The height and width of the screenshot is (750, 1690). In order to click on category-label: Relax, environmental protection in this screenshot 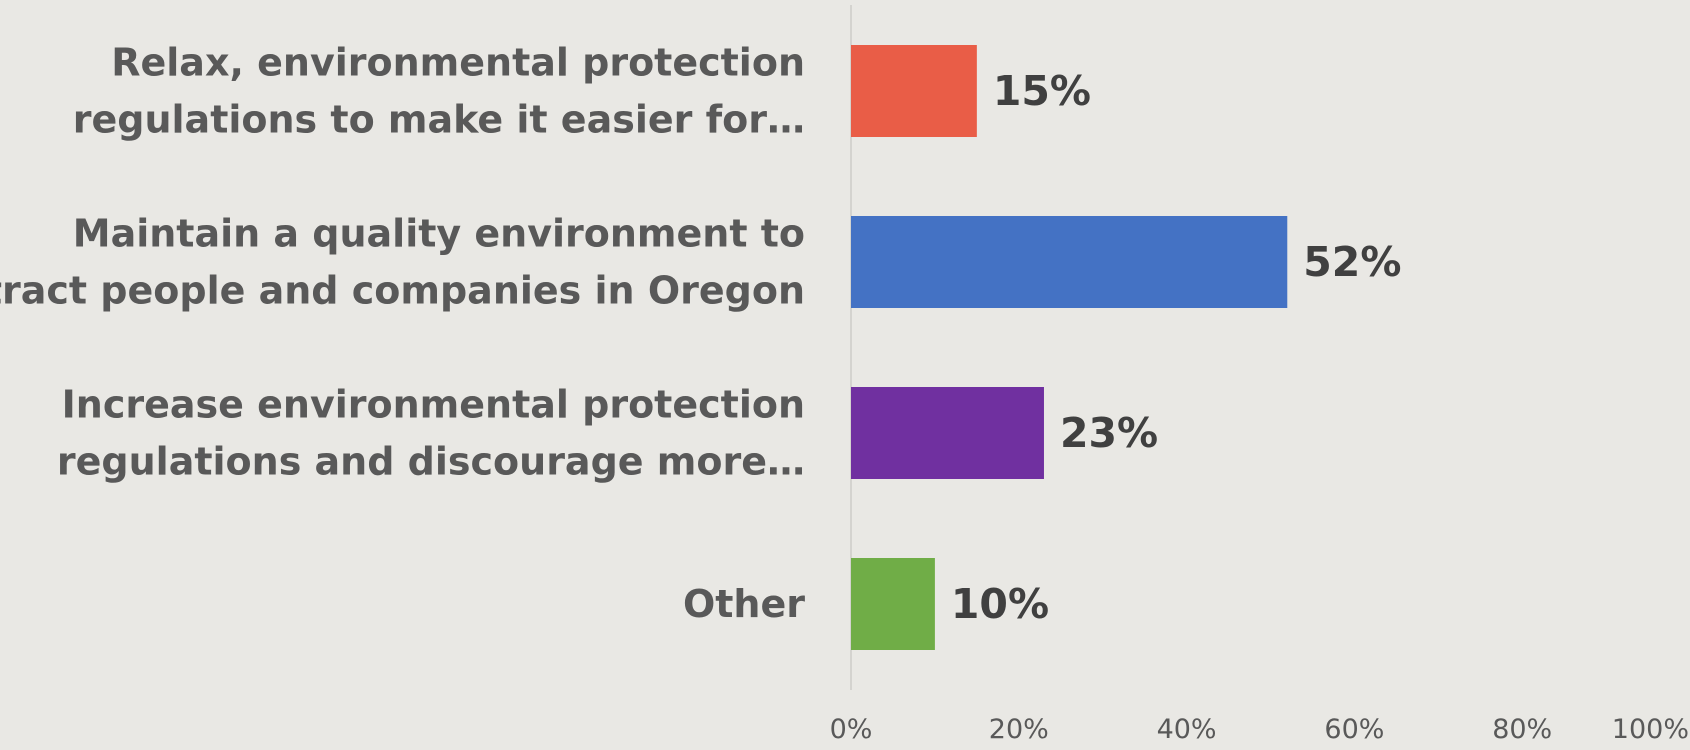, I will do `click(458, 63)`.